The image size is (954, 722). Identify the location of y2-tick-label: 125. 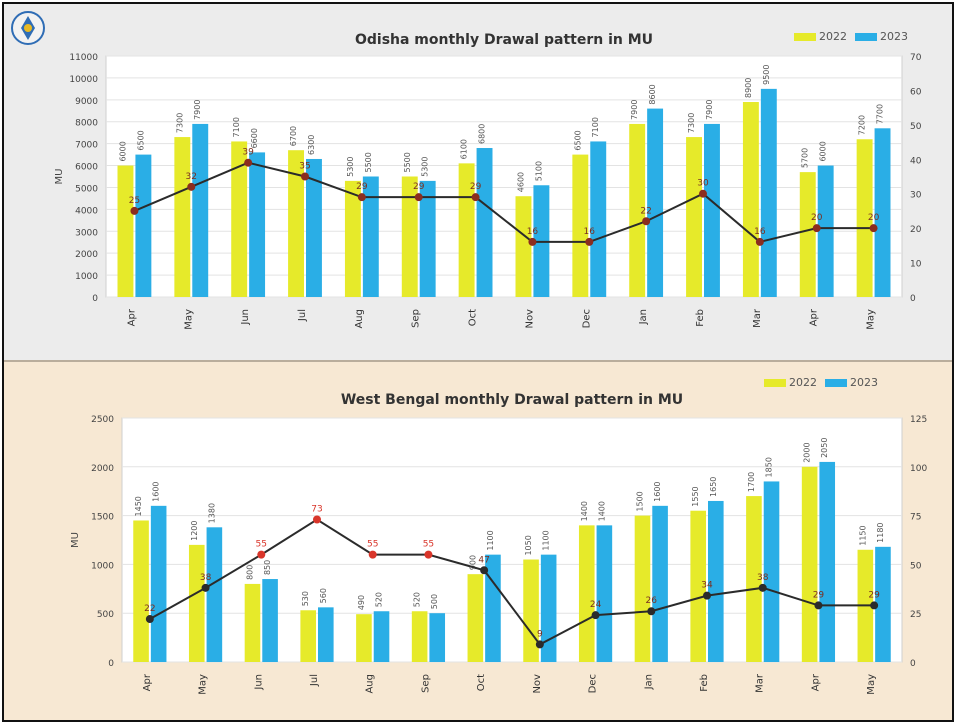
(918, 420).